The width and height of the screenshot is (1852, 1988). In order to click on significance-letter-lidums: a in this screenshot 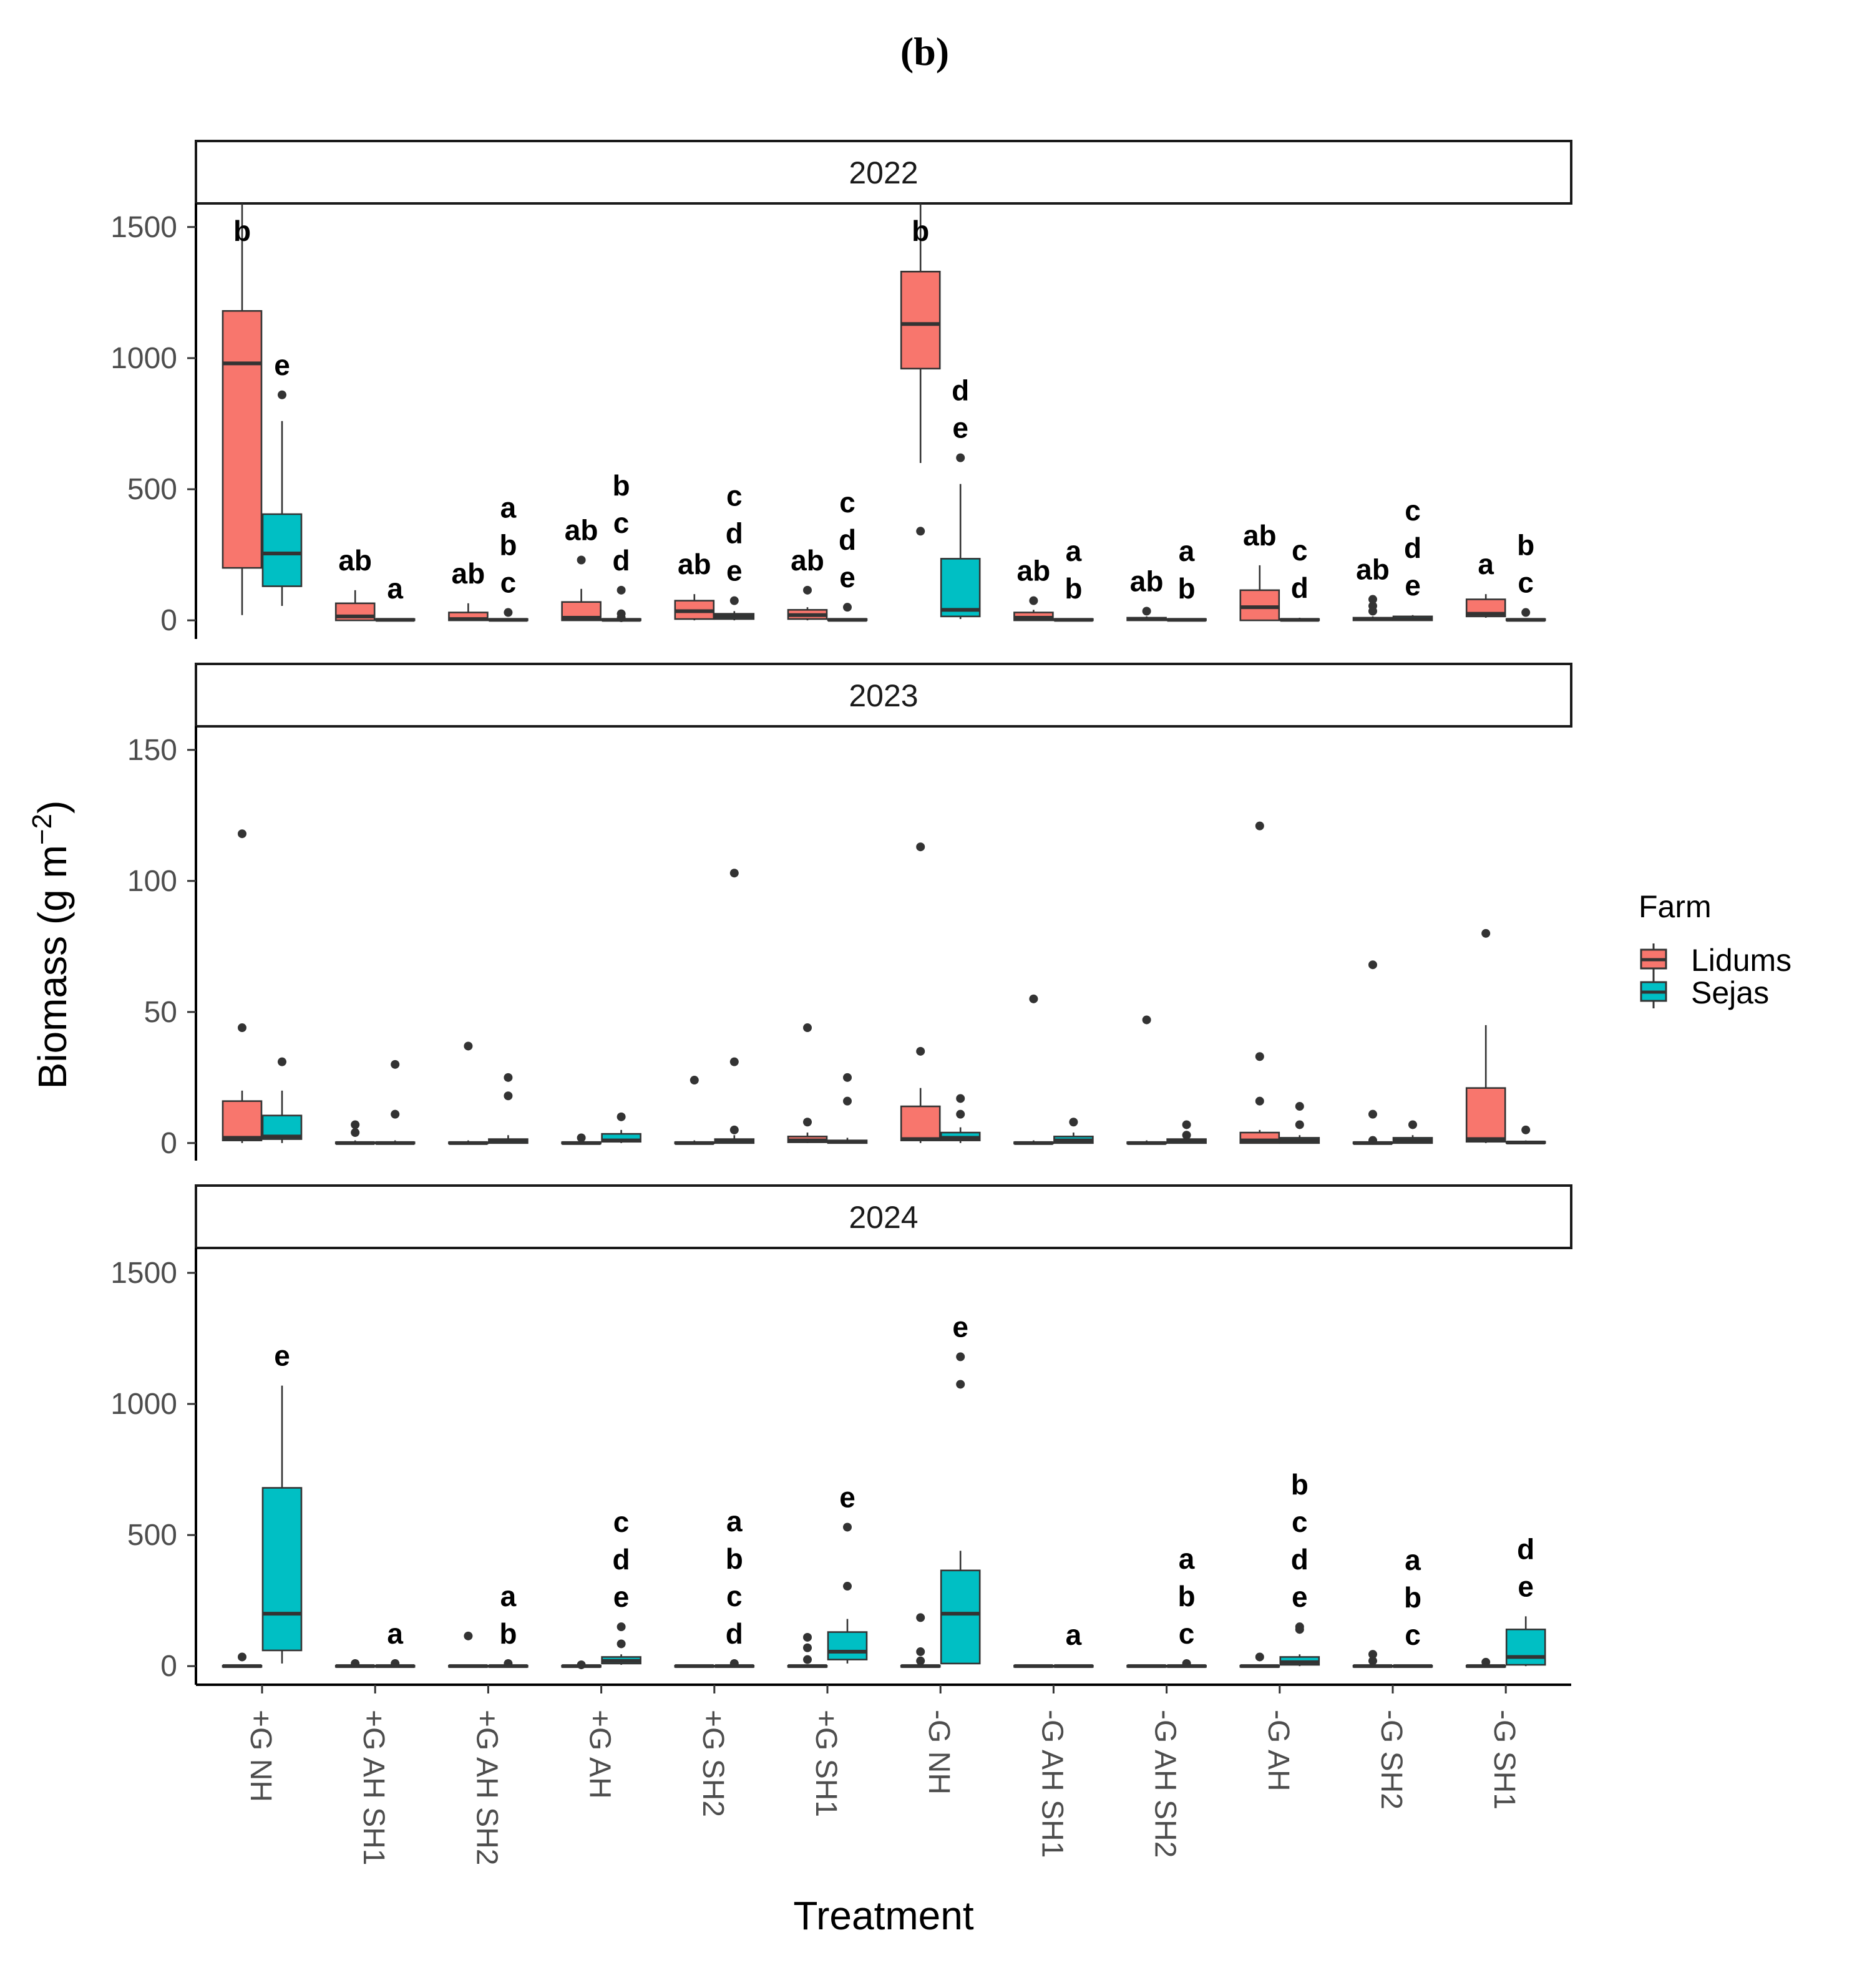, I will do `click(1486, 564)`.